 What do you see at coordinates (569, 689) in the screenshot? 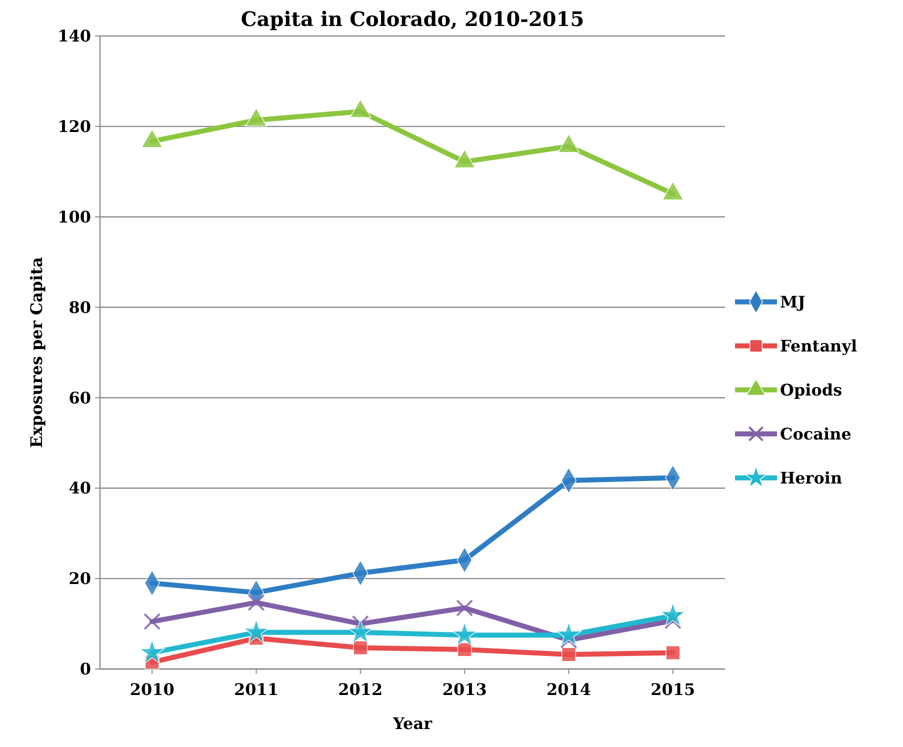
I see `x-tick-label: 2014` at bounding box center [569, 689].